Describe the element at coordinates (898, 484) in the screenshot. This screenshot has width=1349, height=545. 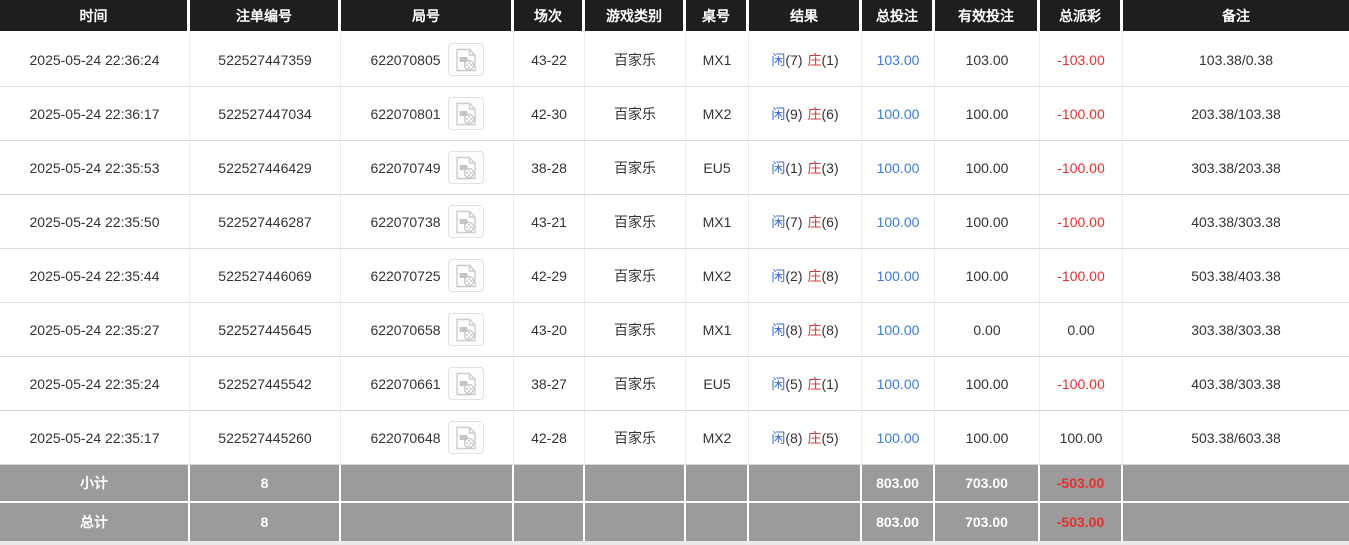
I see `summary-total-bet: 803.00` at that location.